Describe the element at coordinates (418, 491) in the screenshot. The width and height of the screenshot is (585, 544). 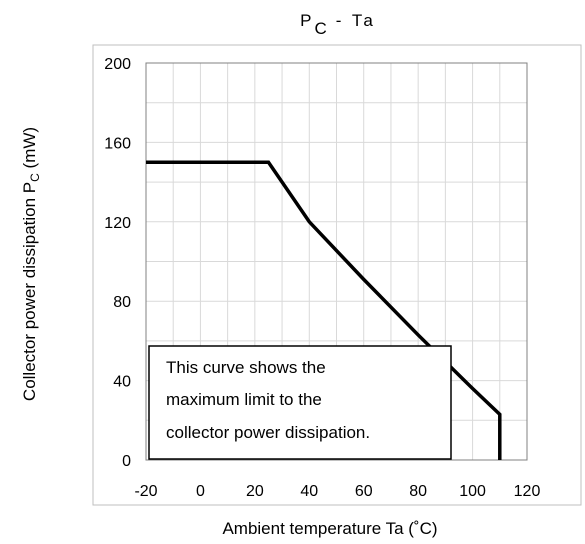
I see `x-tick-label: 80` at that location.